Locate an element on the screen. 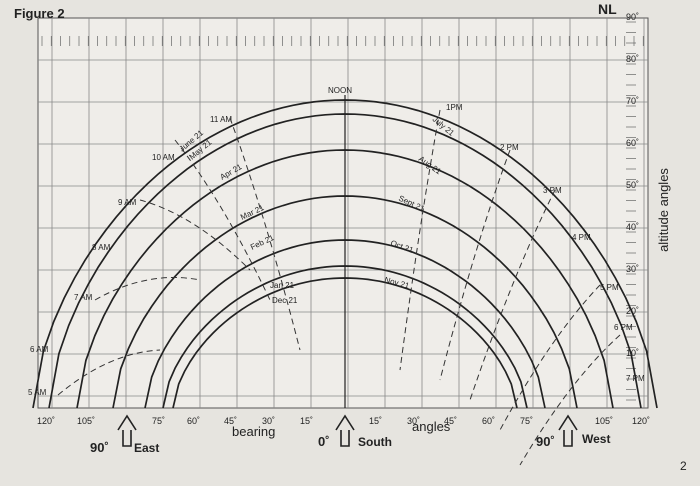 The height and width of the screenshot is (486, 700). month-label: Dec 21 is located at coordinates (285, 300).